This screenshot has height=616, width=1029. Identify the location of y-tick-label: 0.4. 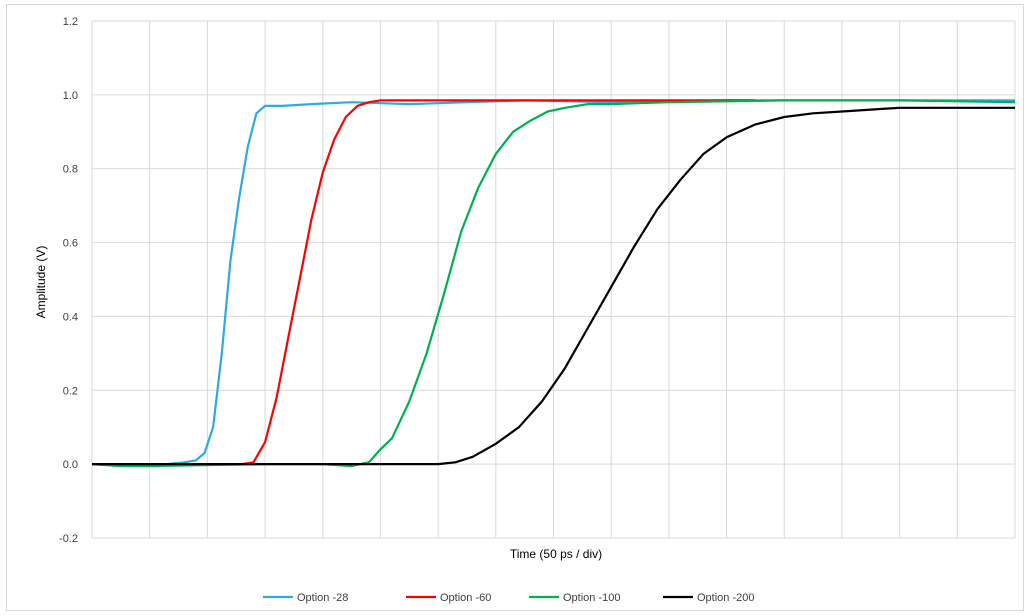
(70, 317).